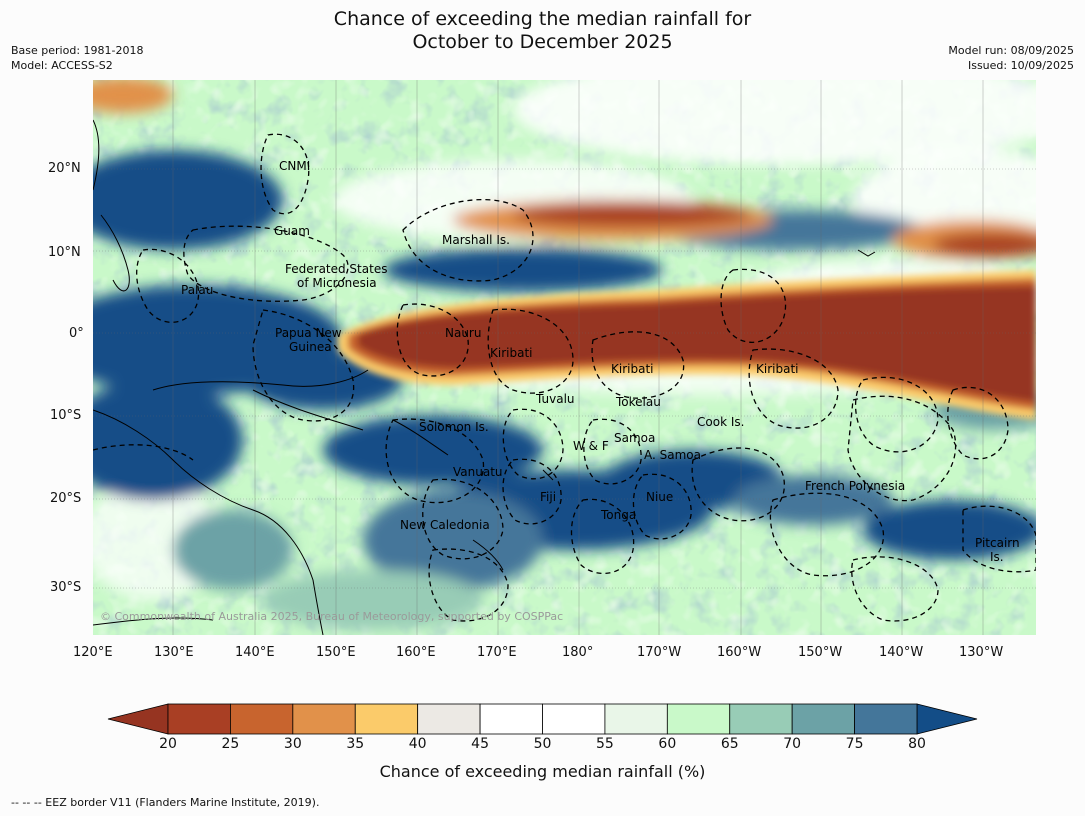 The width and height of the screenshot is (1085, 816). Describe the element at coordinates (548, 497) in the screenshot. I see `label-fiji: Fiji` at that location.